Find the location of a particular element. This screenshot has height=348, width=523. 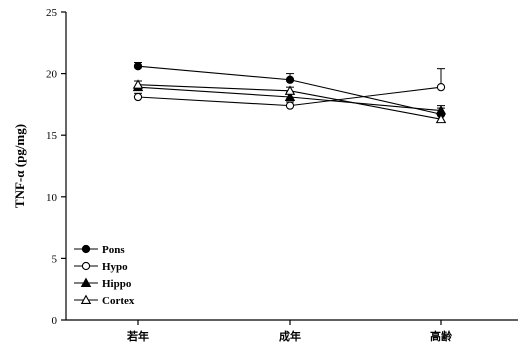

legend-marker-hypo is located at coordinates (86, 266).